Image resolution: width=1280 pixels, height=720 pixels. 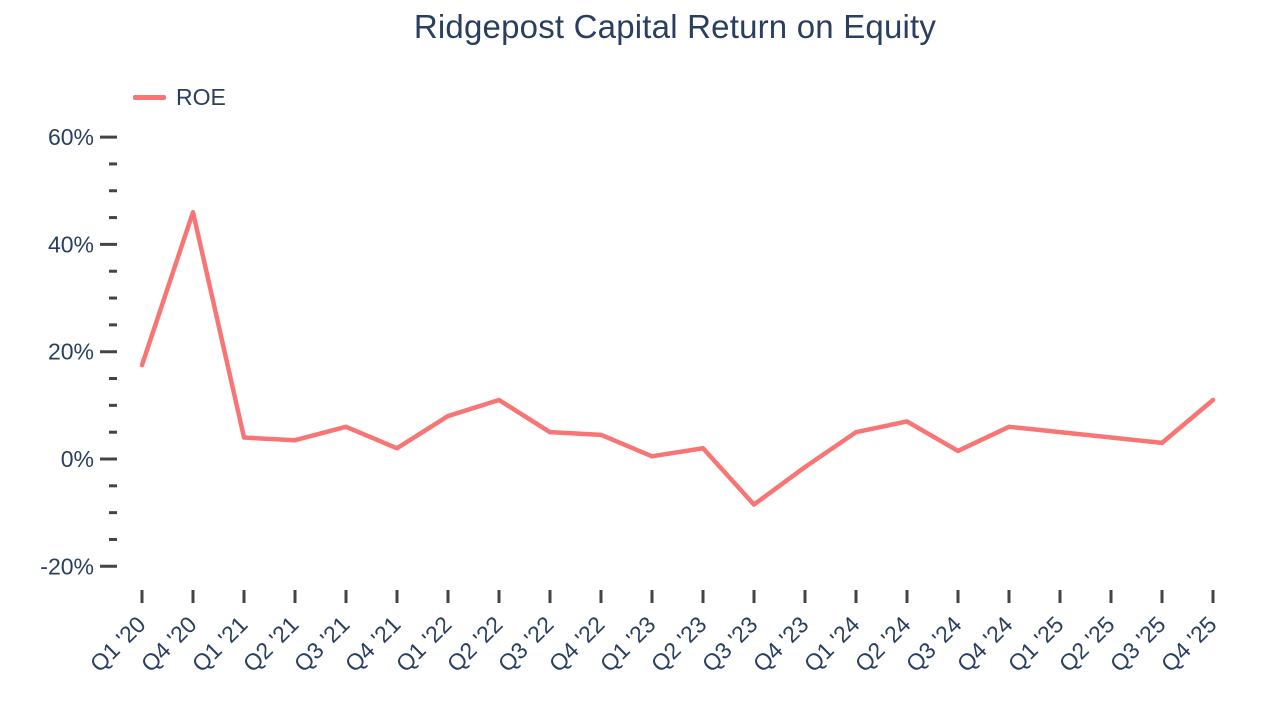 I want to click on x-tick-label: Q1 '24, so click(x=832, y=644).